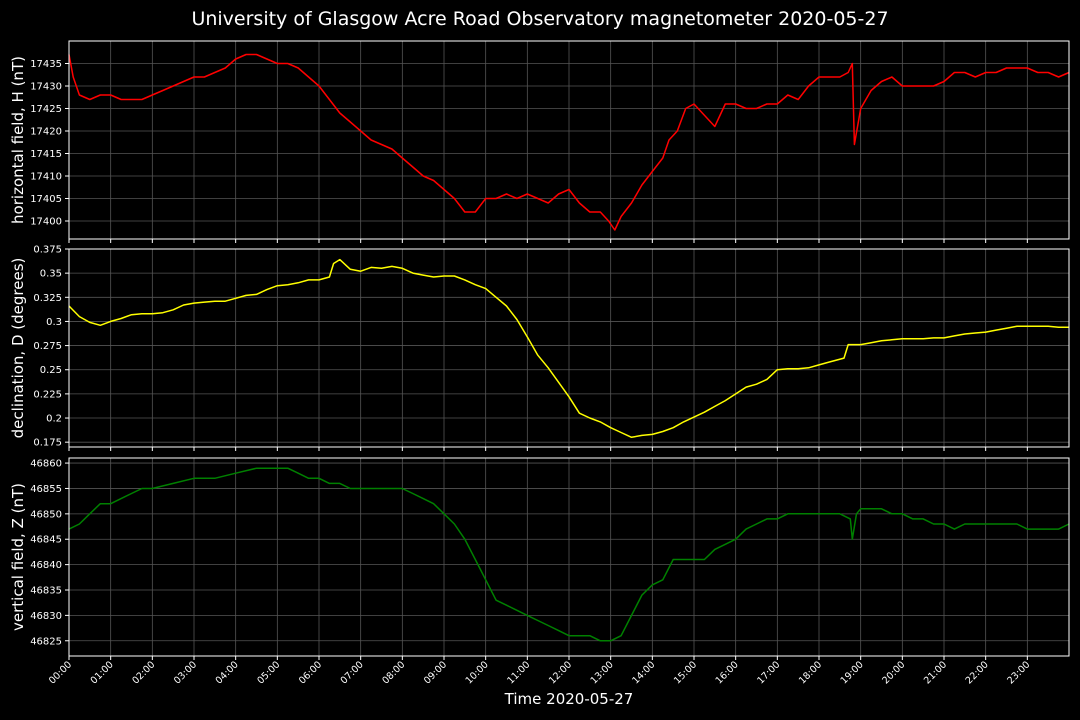  I want to click on y-tick-label: 0.175, so click(47, 443).